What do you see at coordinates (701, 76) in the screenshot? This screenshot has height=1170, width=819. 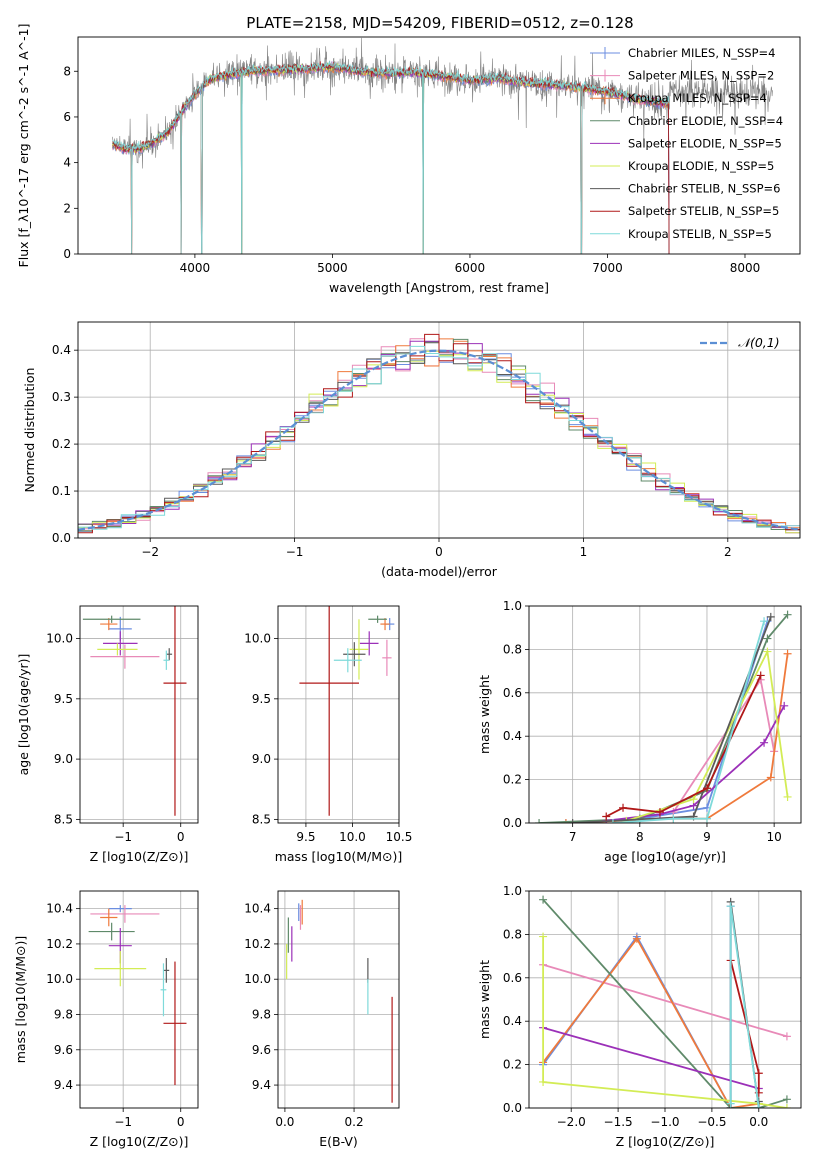 I see `legend-label-salpeter_miles: Salpeter MILES, N_SSP=2` at bounding box center [701, 76].